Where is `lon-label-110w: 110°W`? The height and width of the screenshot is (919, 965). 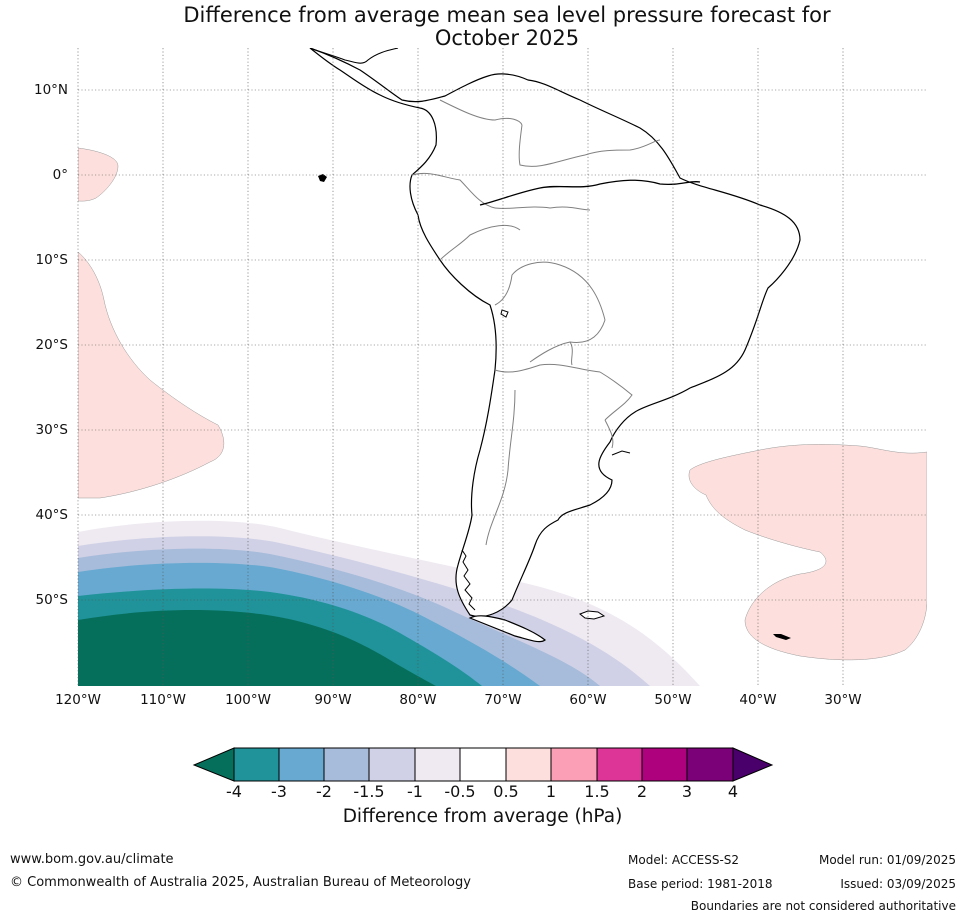
lon-label-110w: 110°W is located at coordinates (163, 700).